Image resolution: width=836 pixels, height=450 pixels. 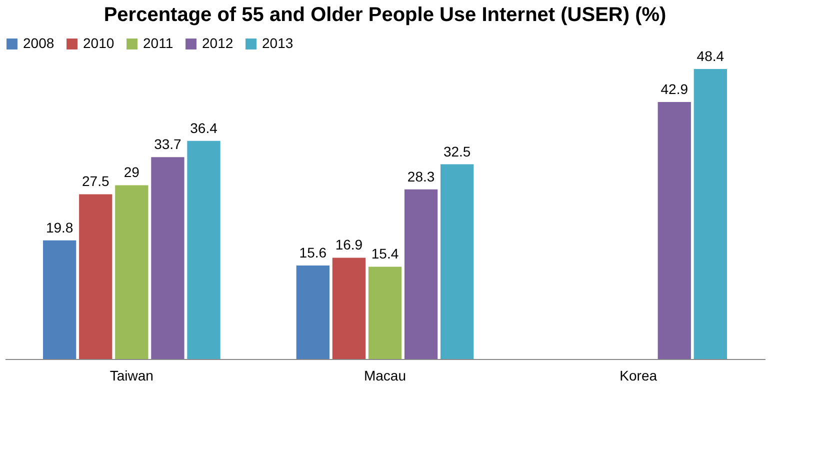 What do you see at coordinates (60, 227) in the screenshot?
I see `data-label: 19.8` at bounding box center [60, 227].